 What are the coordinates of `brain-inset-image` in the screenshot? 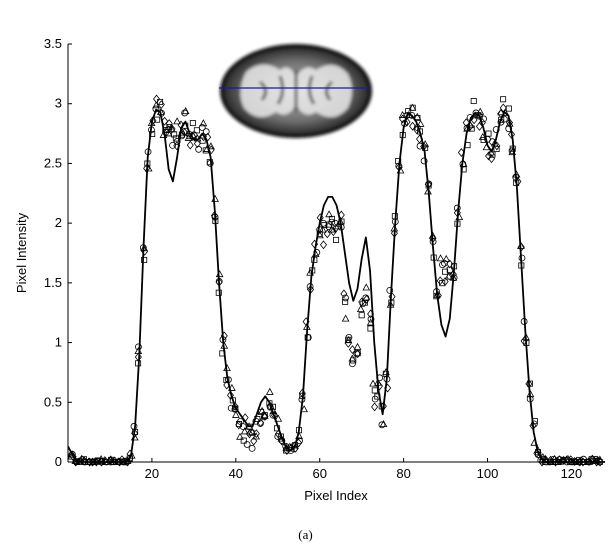 It's located at (295, 91).